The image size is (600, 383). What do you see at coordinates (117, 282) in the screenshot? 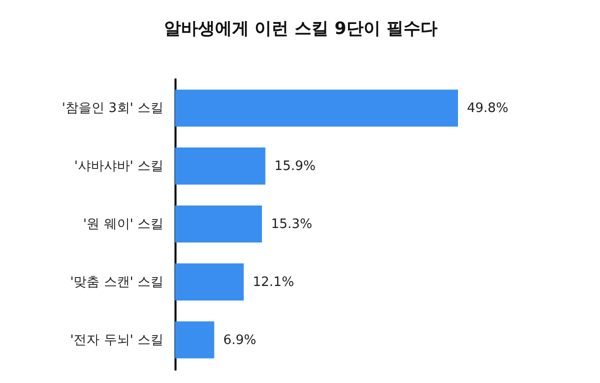
I see `y-tick-label: '맞춤 스캔' 스킬` at bounding box center [117, 282].